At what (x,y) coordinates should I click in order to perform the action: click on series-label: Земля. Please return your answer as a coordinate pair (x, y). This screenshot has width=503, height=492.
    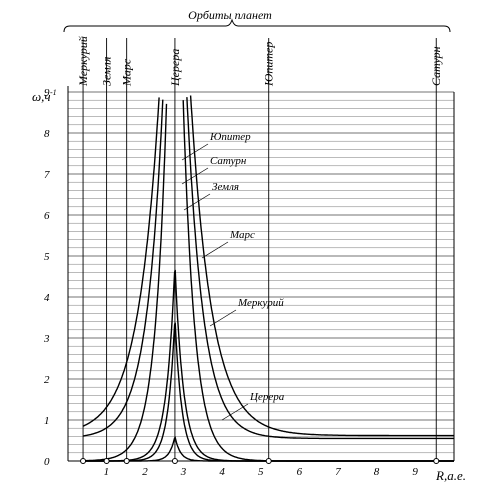
    Looking at the image, I should click on (225, 187).